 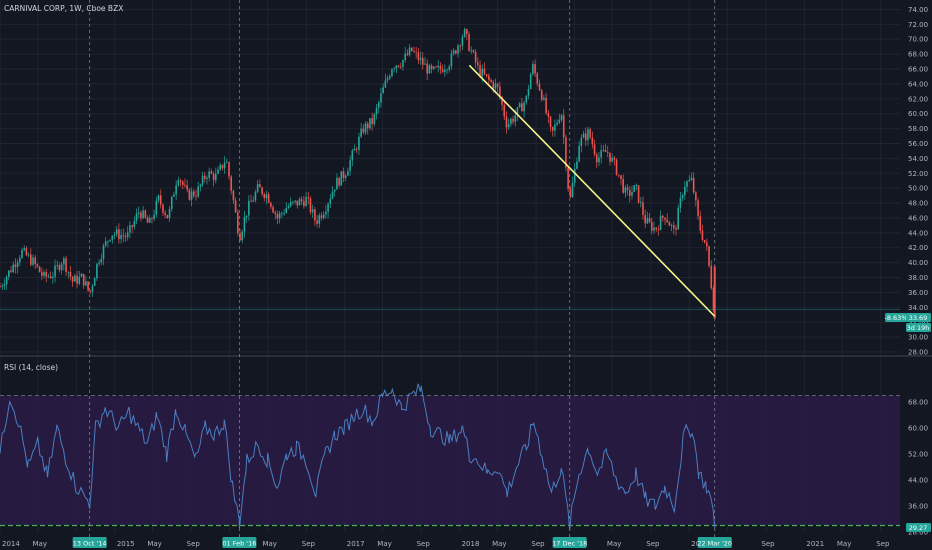 What do you see at coordinates (918, 353) in the screenshot?
I see `price-tick-label-23: 28.00` at bounding box center [918, 353].